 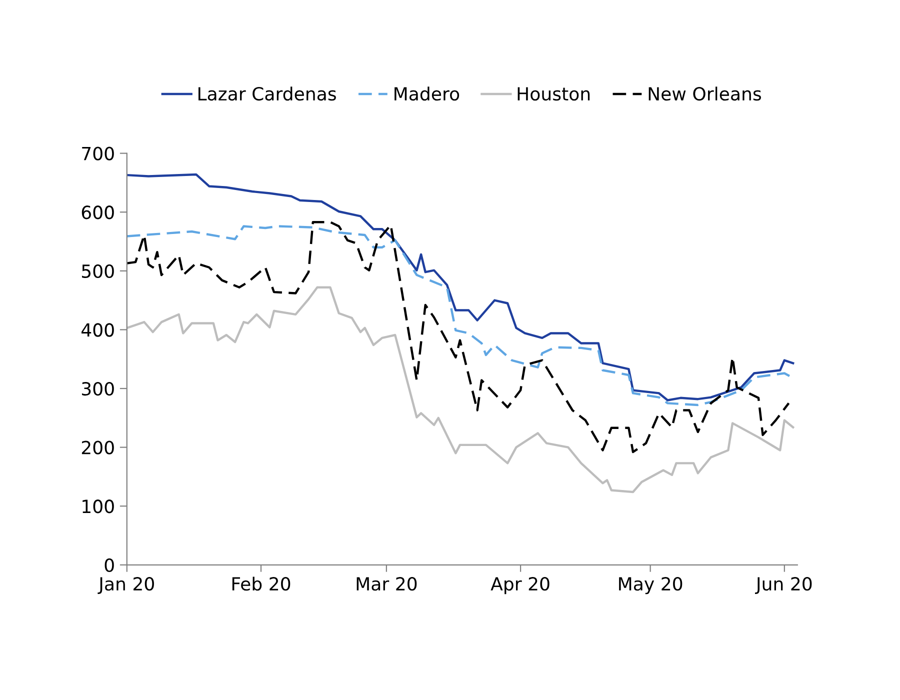 I want to click on x-tick-label: Mar 20, so click(x=386, y=584).